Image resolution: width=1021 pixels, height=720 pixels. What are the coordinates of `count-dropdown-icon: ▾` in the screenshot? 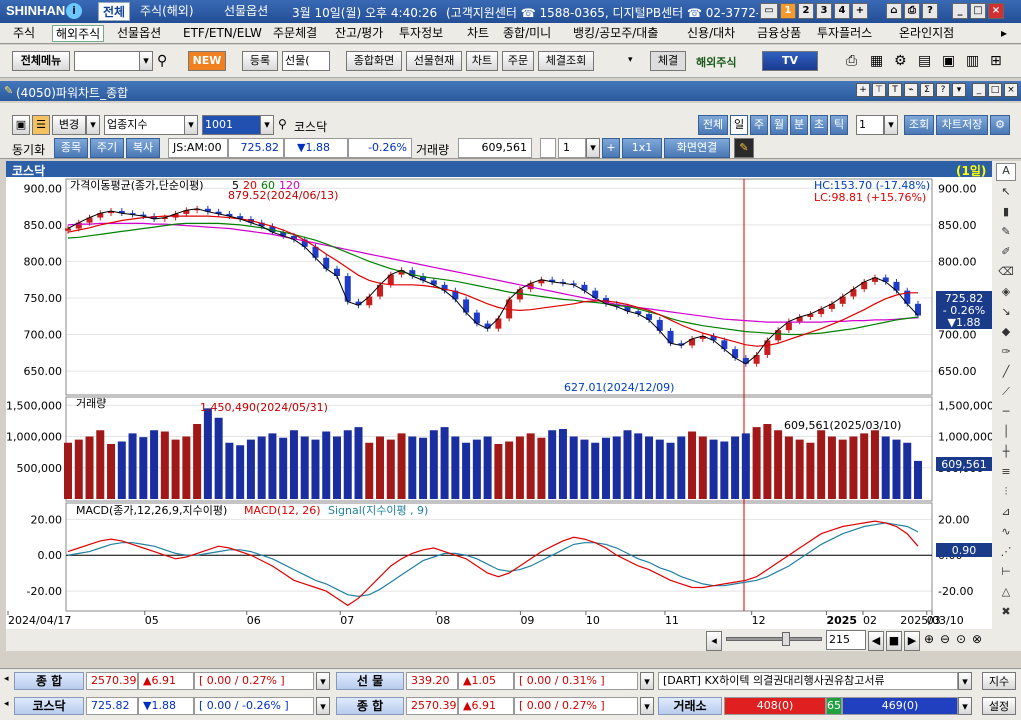 It's located at (891, 125).